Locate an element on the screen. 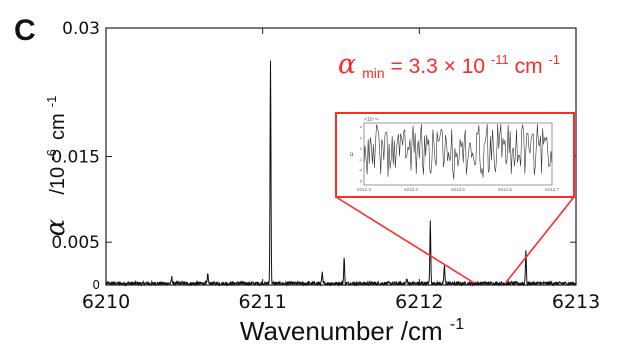 Image resolution: width=624 pixels, height=348 pixels. x-tick-label: 6211 is located at coordinates (262, 302).